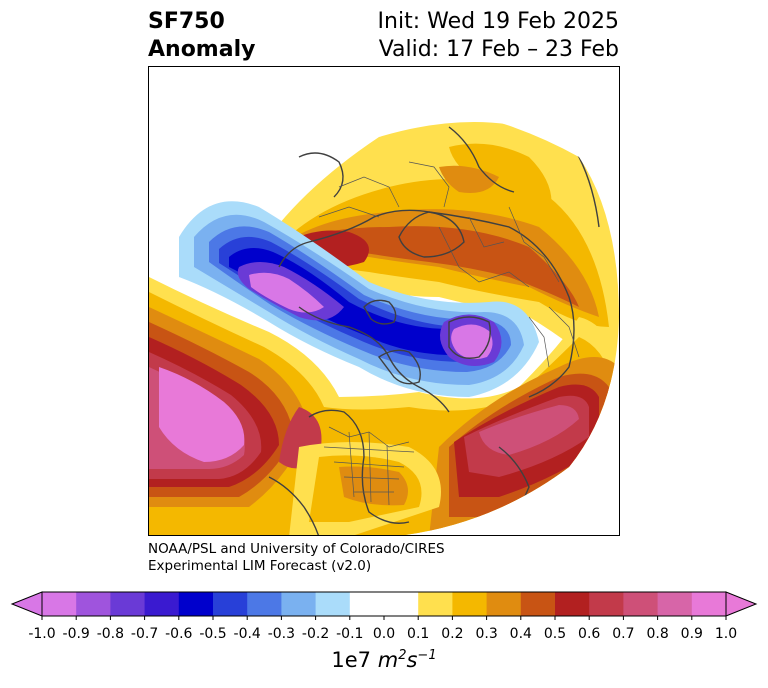 This screenshot has width=768, height=688. What do you see at coordinates (26, 604) in the screenshot?
I see `colorbar-extend-min` at bounding box center [26, 604].